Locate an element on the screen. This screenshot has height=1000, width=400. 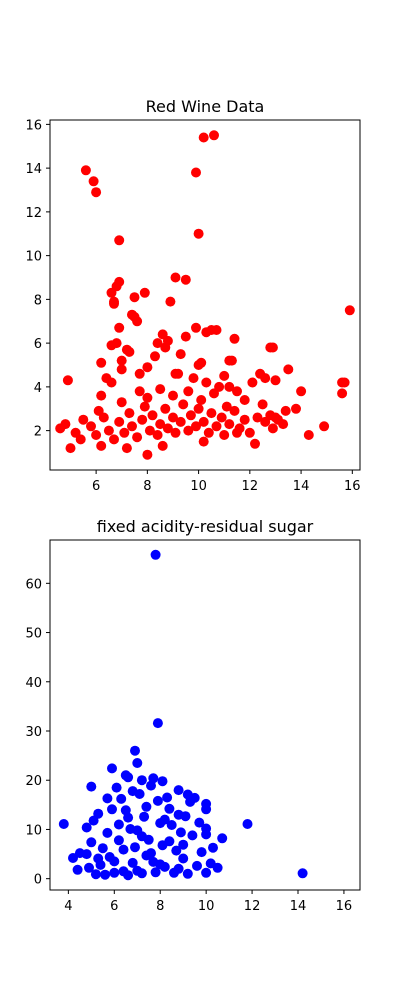
y-tick-label: 16 is located at coordinates (33, 125).